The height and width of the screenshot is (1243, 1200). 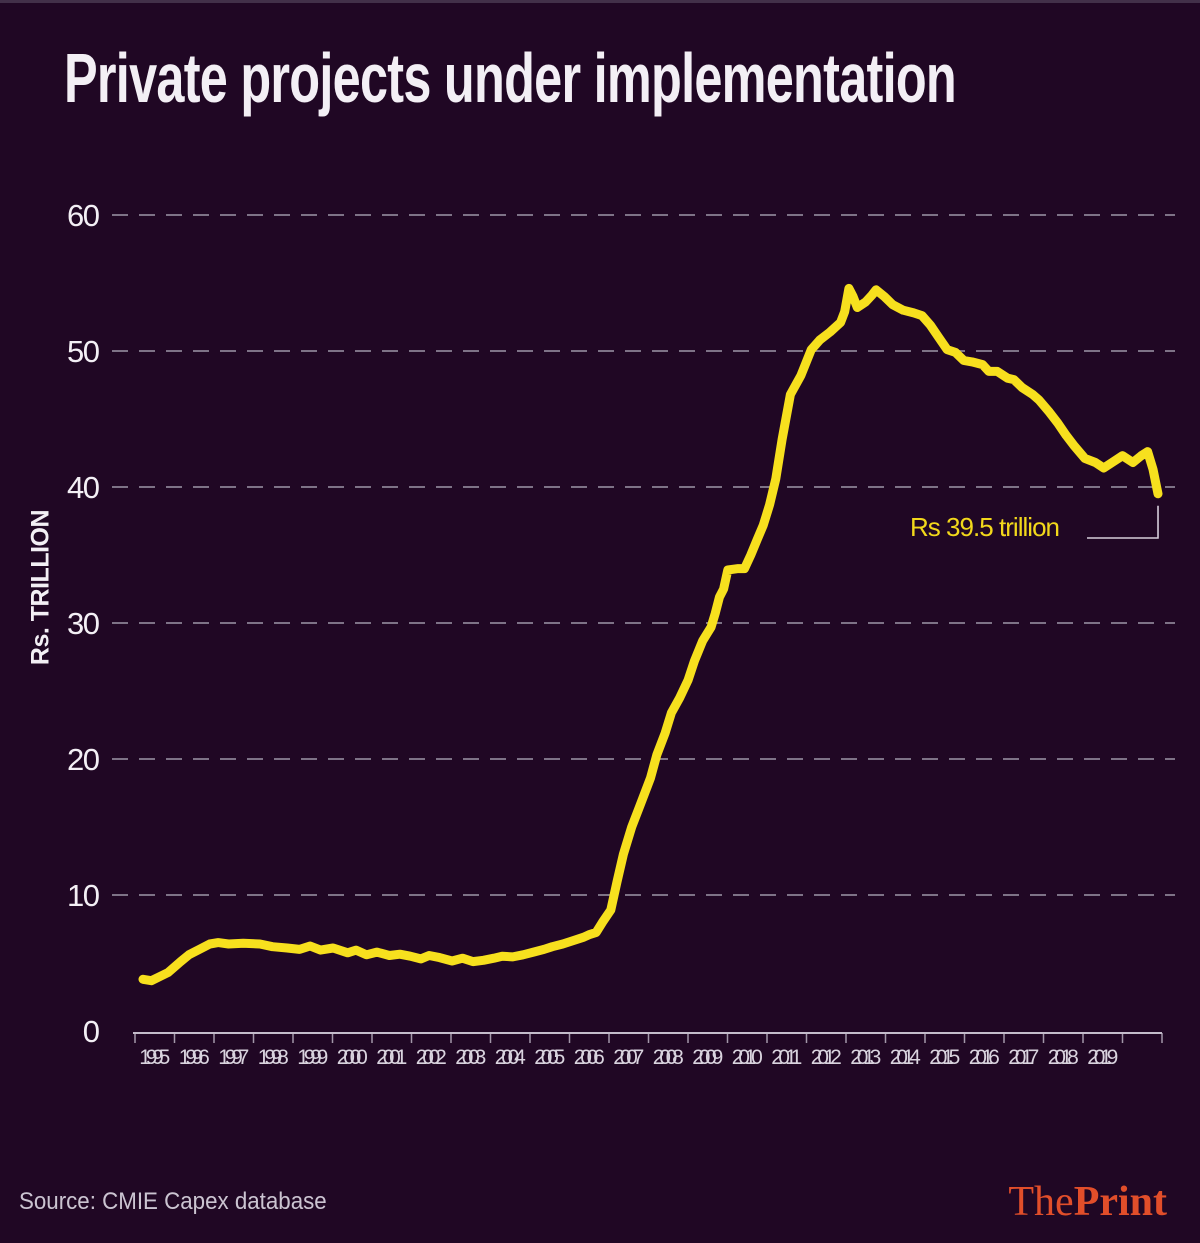 What do you see at coordinates (589, 1057) in the screenshot?
I see `x-tick-label: 2006` at bounding box center [589, 1057].